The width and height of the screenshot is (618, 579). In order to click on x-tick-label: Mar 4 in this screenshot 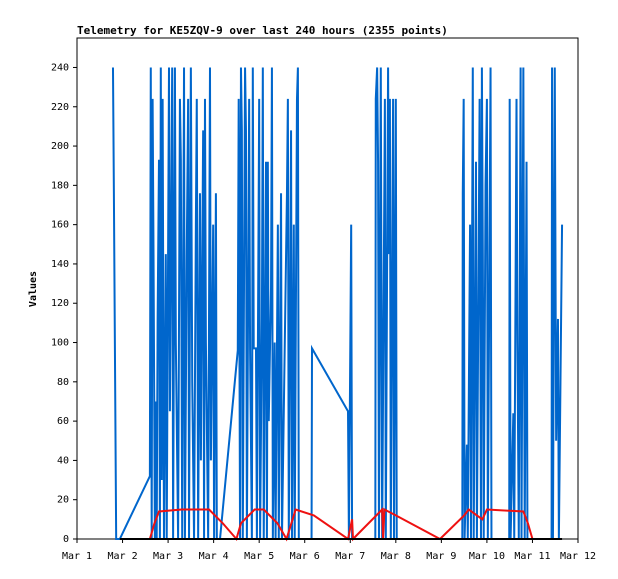, I will do `click(214, 556)`.